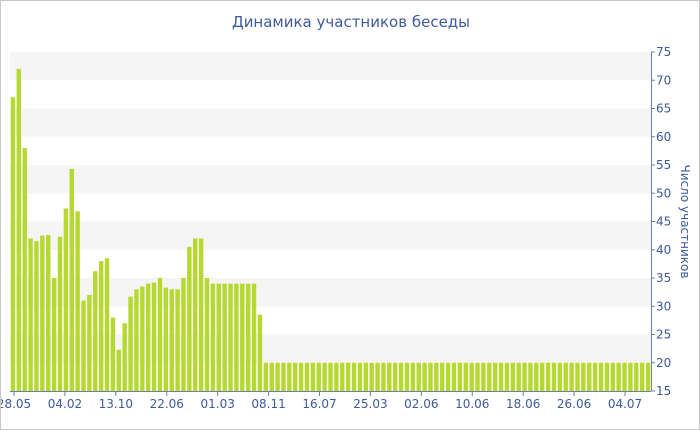  What do you see at coordinates (268, 404) in the screenshot?
I see `x-tick-label: 08.11` at bounding box center [268, 404].